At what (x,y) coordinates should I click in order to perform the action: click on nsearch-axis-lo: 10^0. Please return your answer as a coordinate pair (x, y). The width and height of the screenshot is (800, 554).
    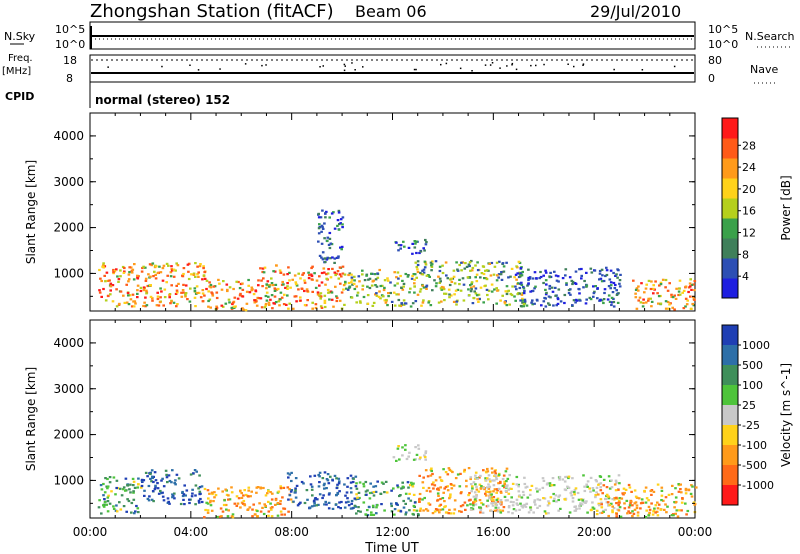
    Looking at the image, I should click on (723, 44).